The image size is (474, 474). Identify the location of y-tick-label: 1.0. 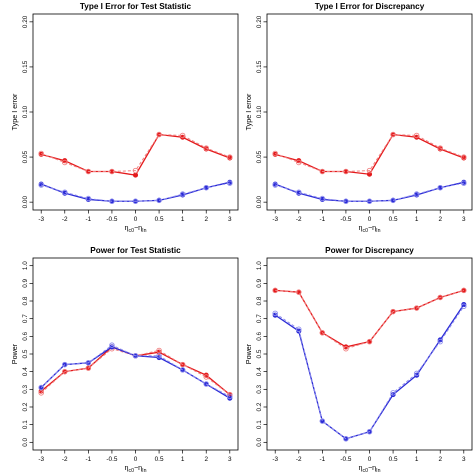
(25, 265).